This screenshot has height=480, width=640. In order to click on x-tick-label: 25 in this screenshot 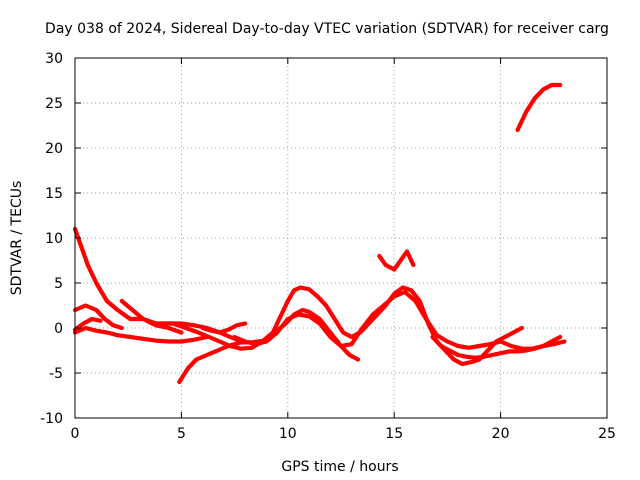, I will do `click(607, 434)`.